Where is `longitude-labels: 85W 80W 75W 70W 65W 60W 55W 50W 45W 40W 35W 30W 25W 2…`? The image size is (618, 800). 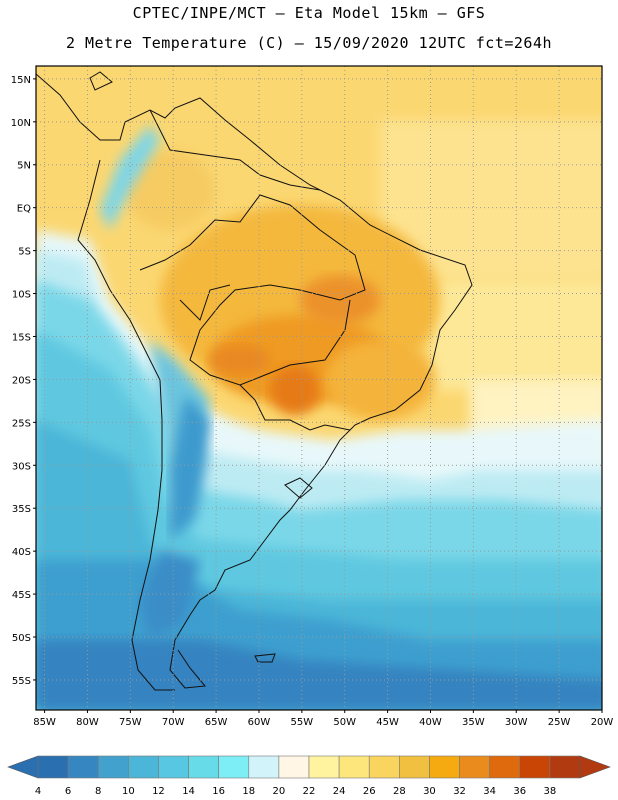
longitude-labels: 85W 80W 75W 70W 65W 60W 55W 50W 45W 40W 35W 30W 25W 2… is located at coordinates (323, 719).